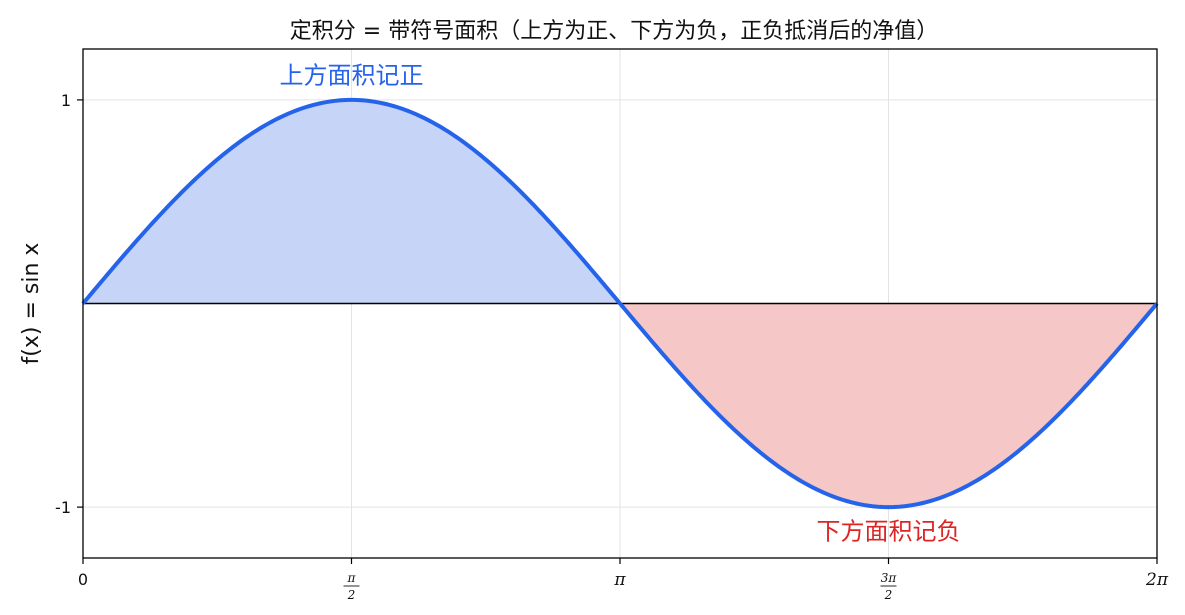 This screenshot has height=615, width=1185. What do you see at coordinates (69, 304) in the screenshot?
I see `y-axis-ticks: 1 -1` at bounding box center [69, 304].